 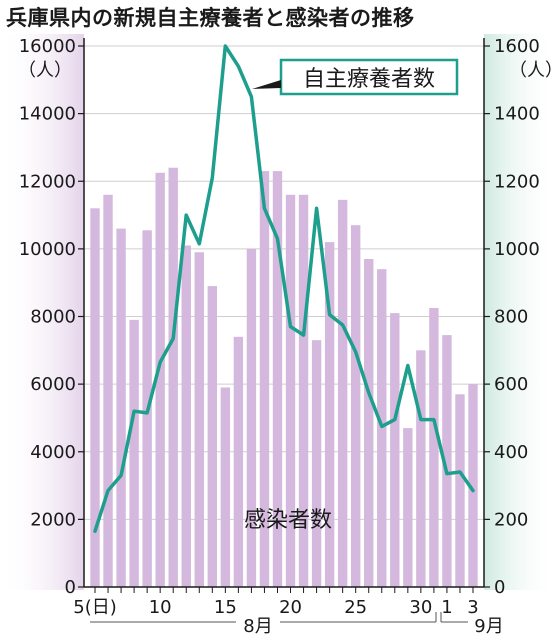 I want to click on line-legend-box, so click(x=369, y=77).